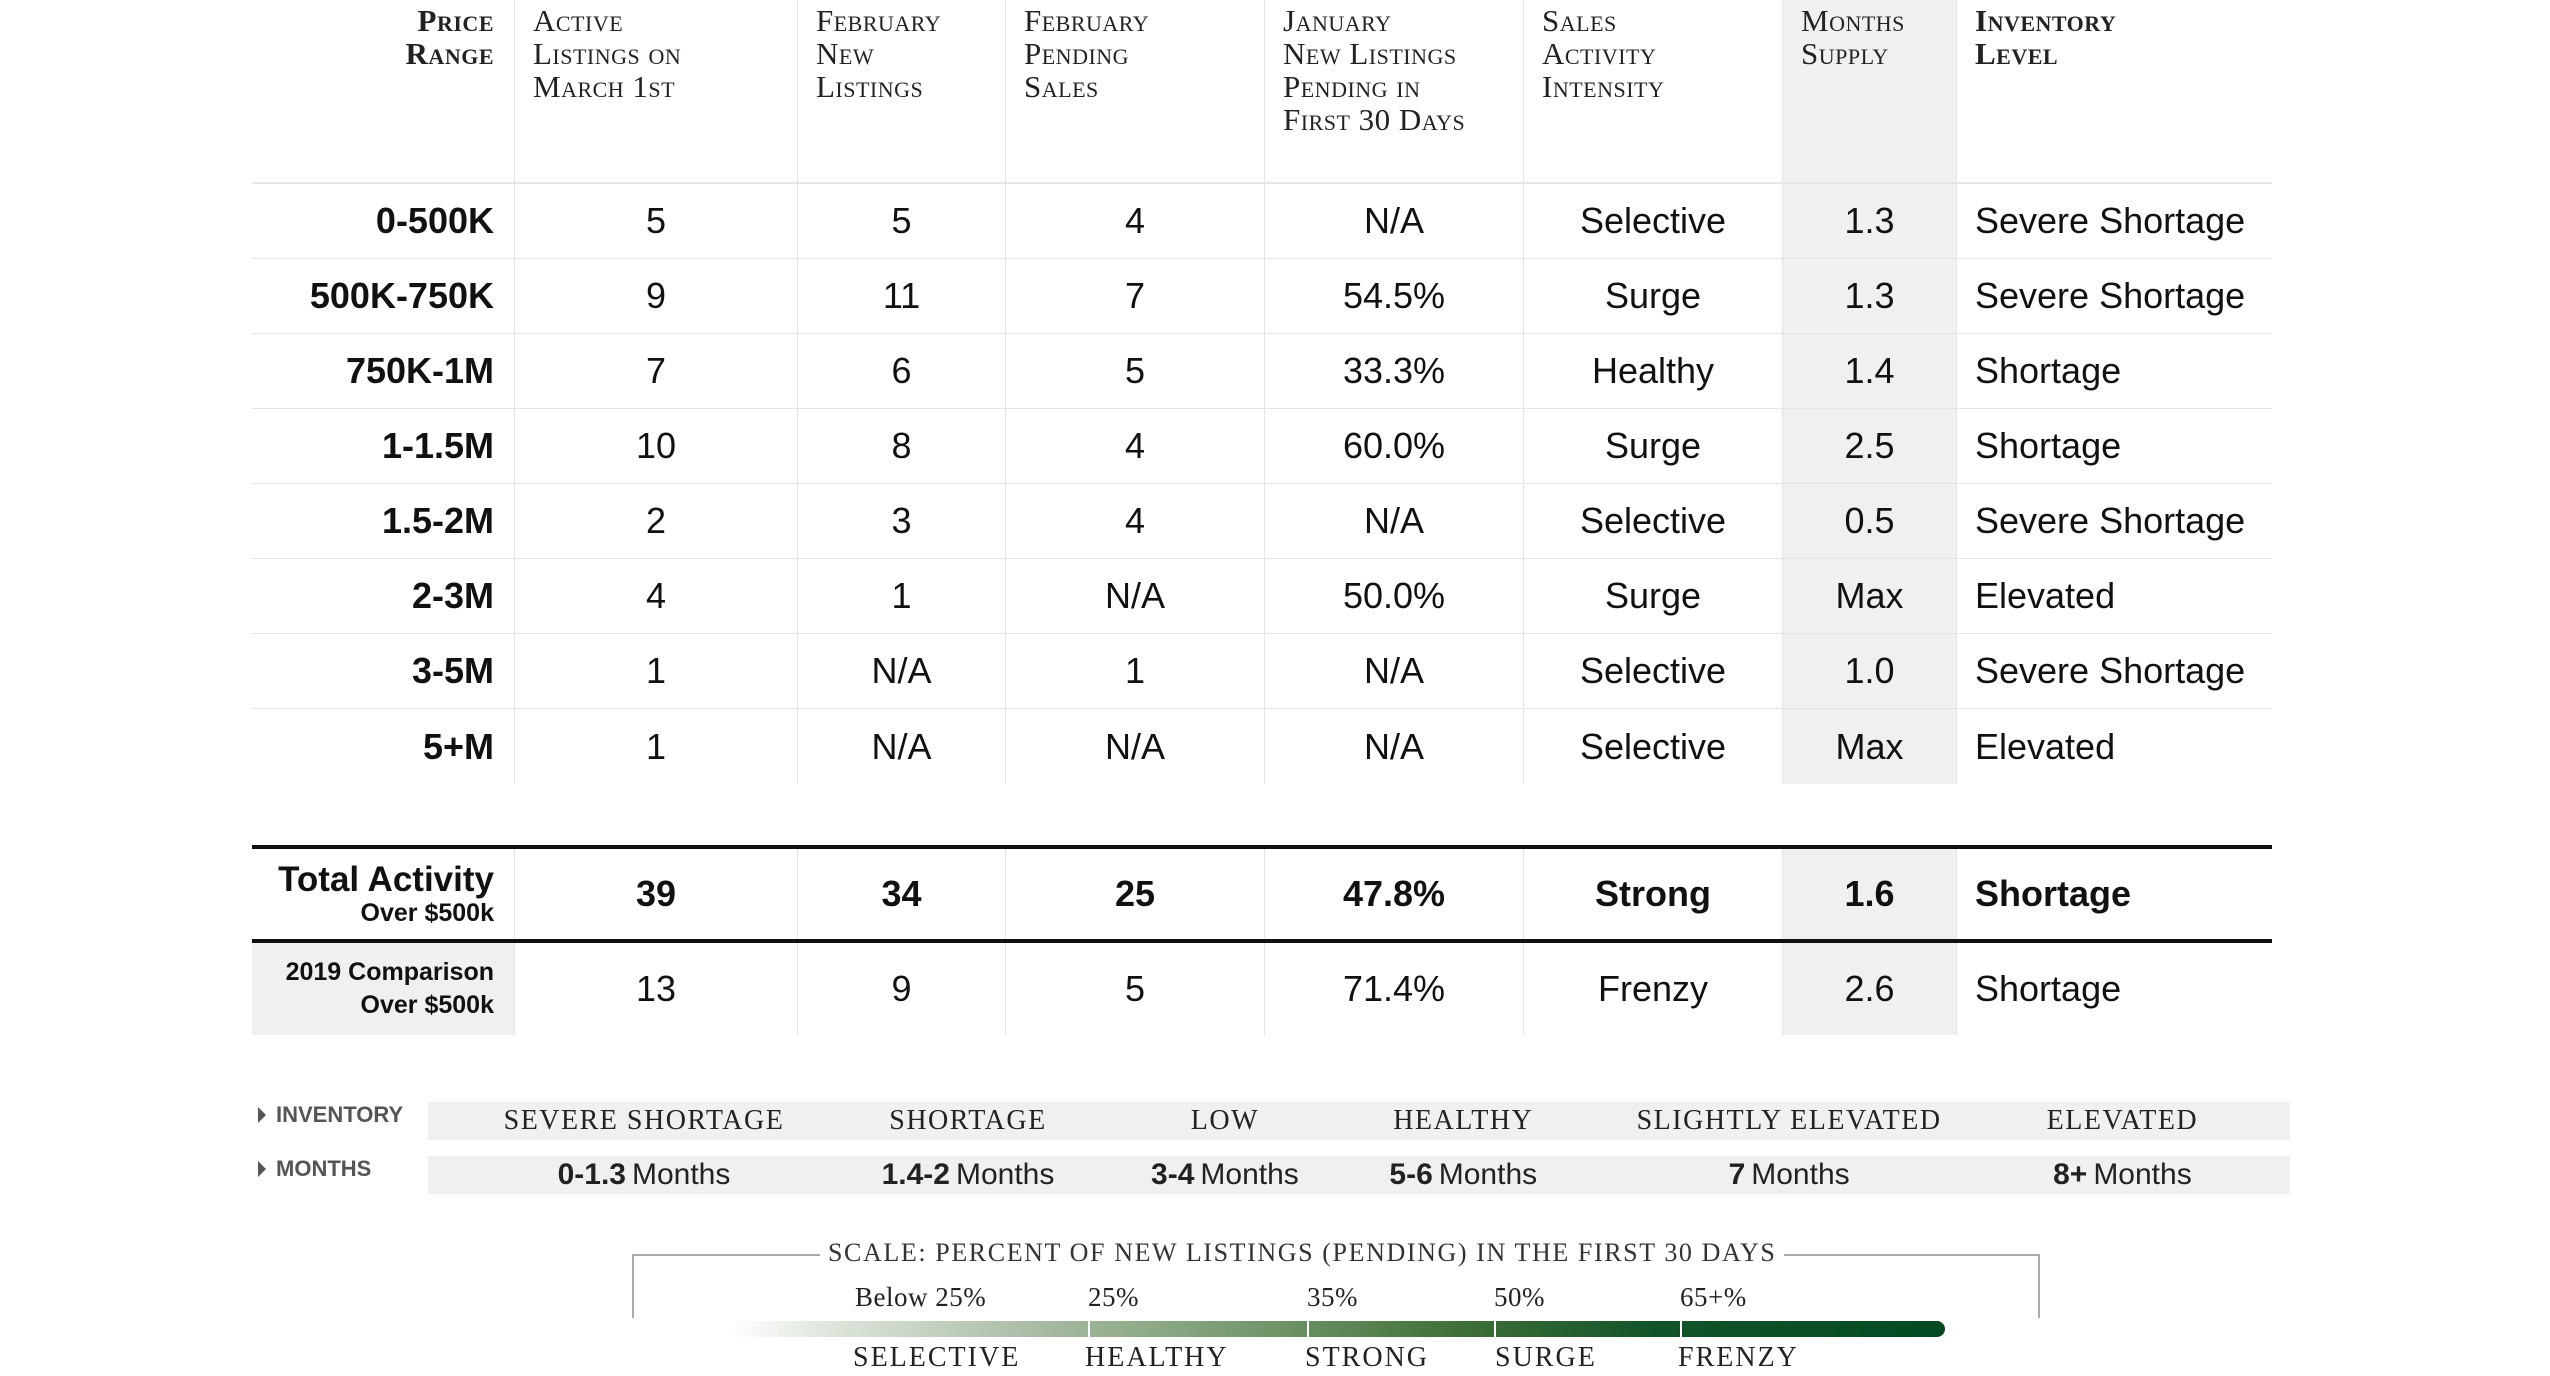  Describe the element at coordinates (902, 894) in the screenshot. I see `total-new-listings: 34` at that location.